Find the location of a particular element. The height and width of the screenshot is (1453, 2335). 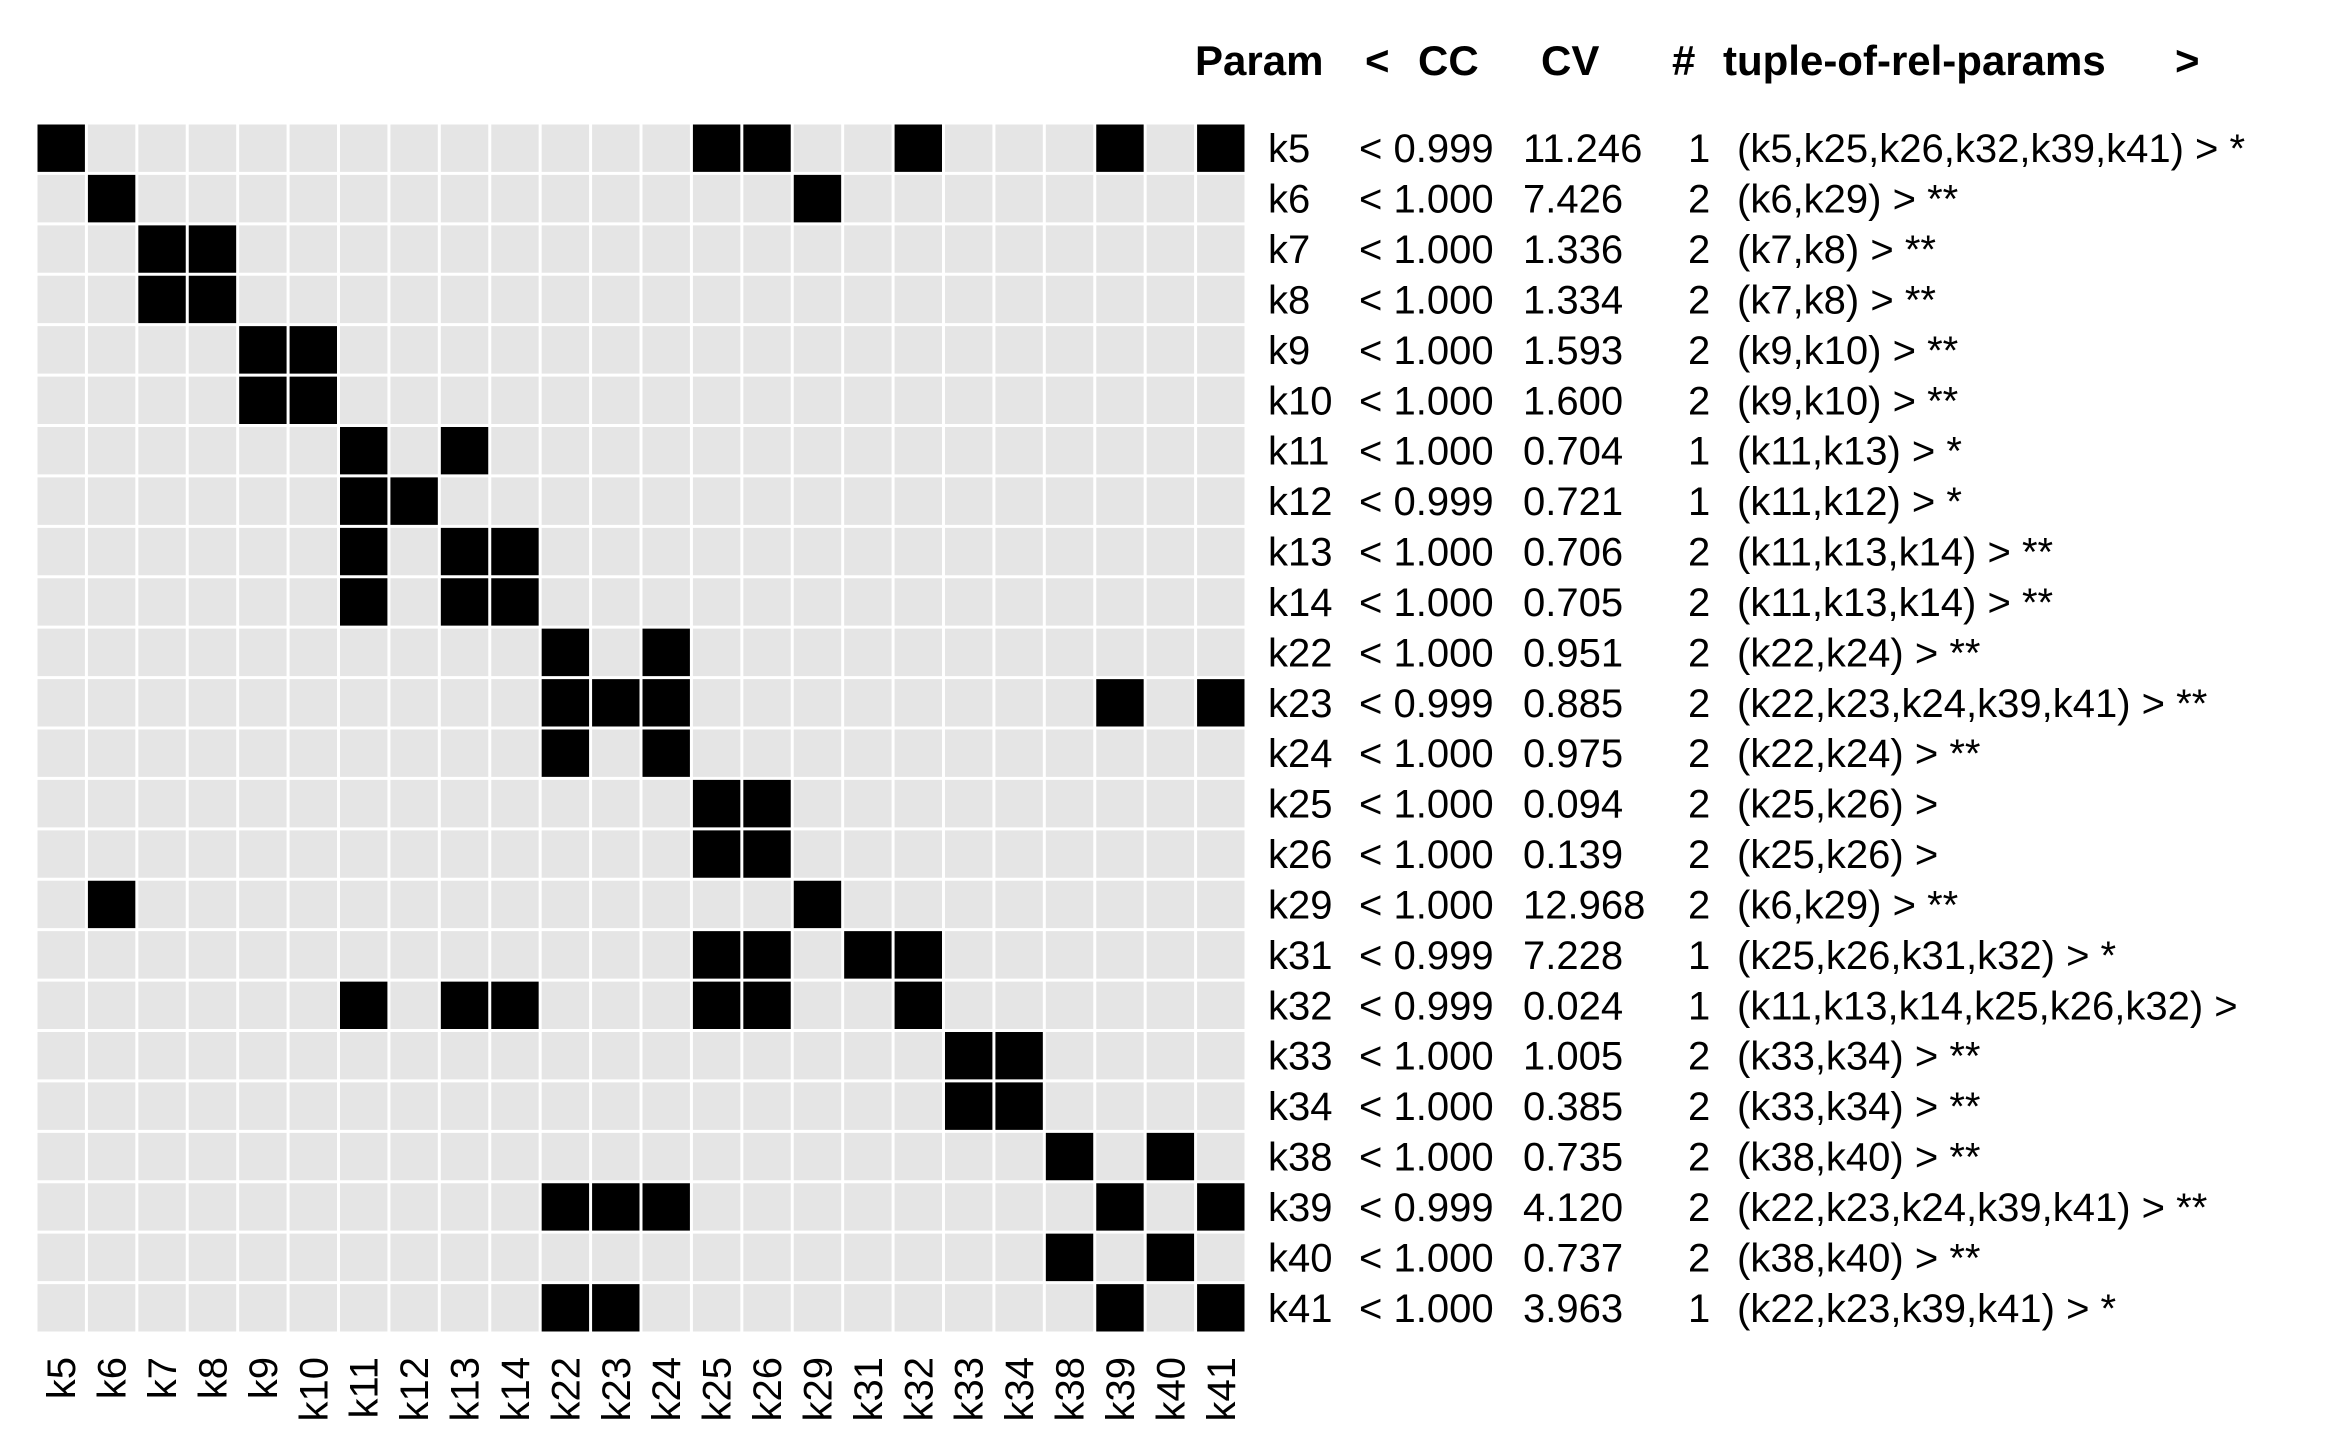

heatmap-cell-k41-k8 is located at coordinates (212, 1307).